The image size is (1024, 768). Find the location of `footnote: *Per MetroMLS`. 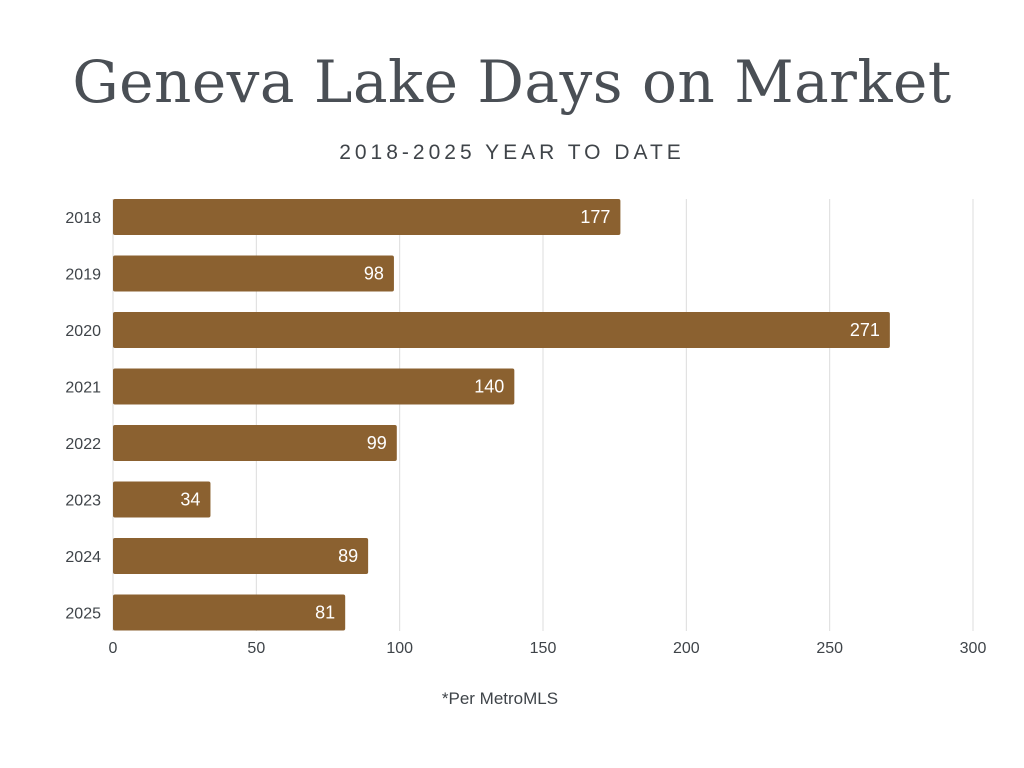

footnote: *Per MetroMLS is located at coordinates (500, 698).